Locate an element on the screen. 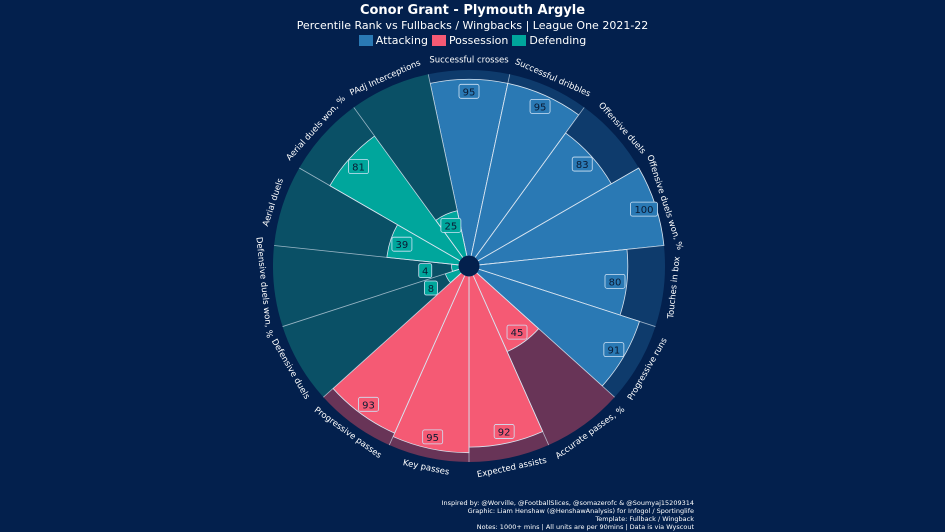 Image resolution: width=945 pixels, height=532 pixels. parameter-label: Touches in box is located at coordinates (674, 288).